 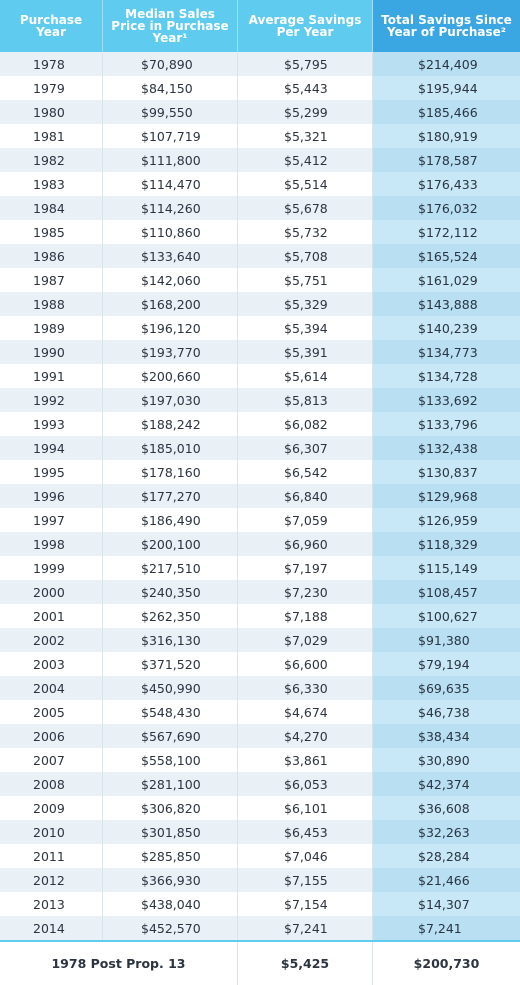 I want to click on table-row: 1990 $193,770 $5,391 $134,773, so click(x=260, y=352).